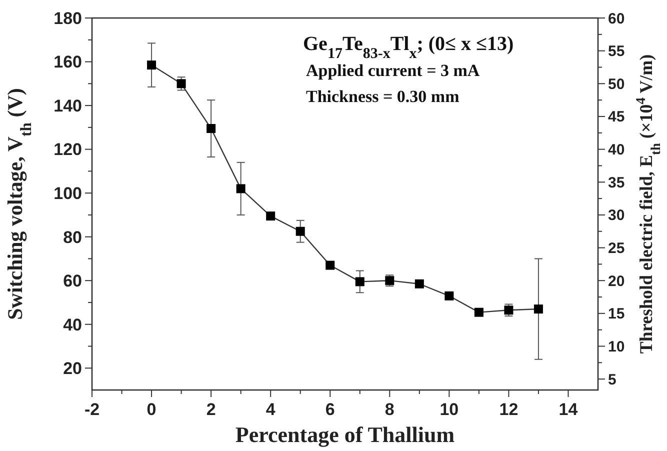 The width and height of the screenshot is (667, 451). Describe the element at coordinates (616, 183) in the screenshot. I see `y2-tick-label: 35` at that location.